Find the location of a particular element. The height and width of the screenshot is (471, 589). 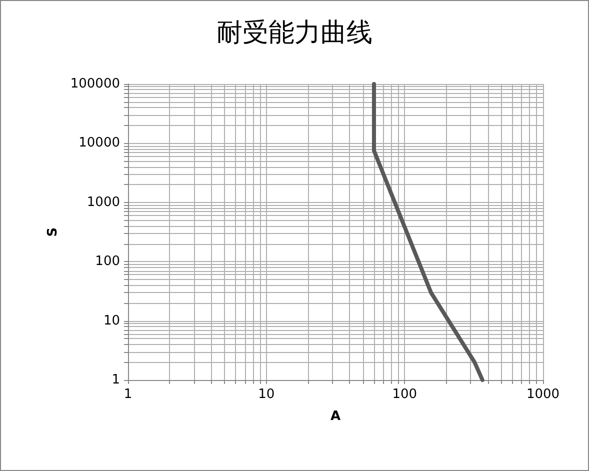

x-tick-label: 1000 is located at coordinates (543, 394).